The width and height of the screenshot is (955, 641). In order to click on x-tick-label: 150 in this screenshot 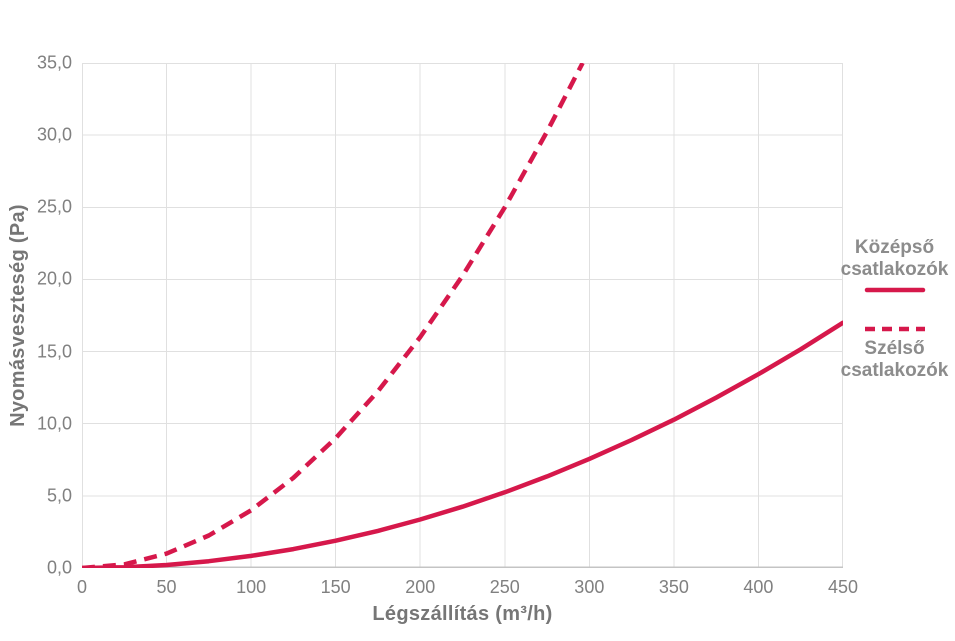, I will do `click(335, 587)`.